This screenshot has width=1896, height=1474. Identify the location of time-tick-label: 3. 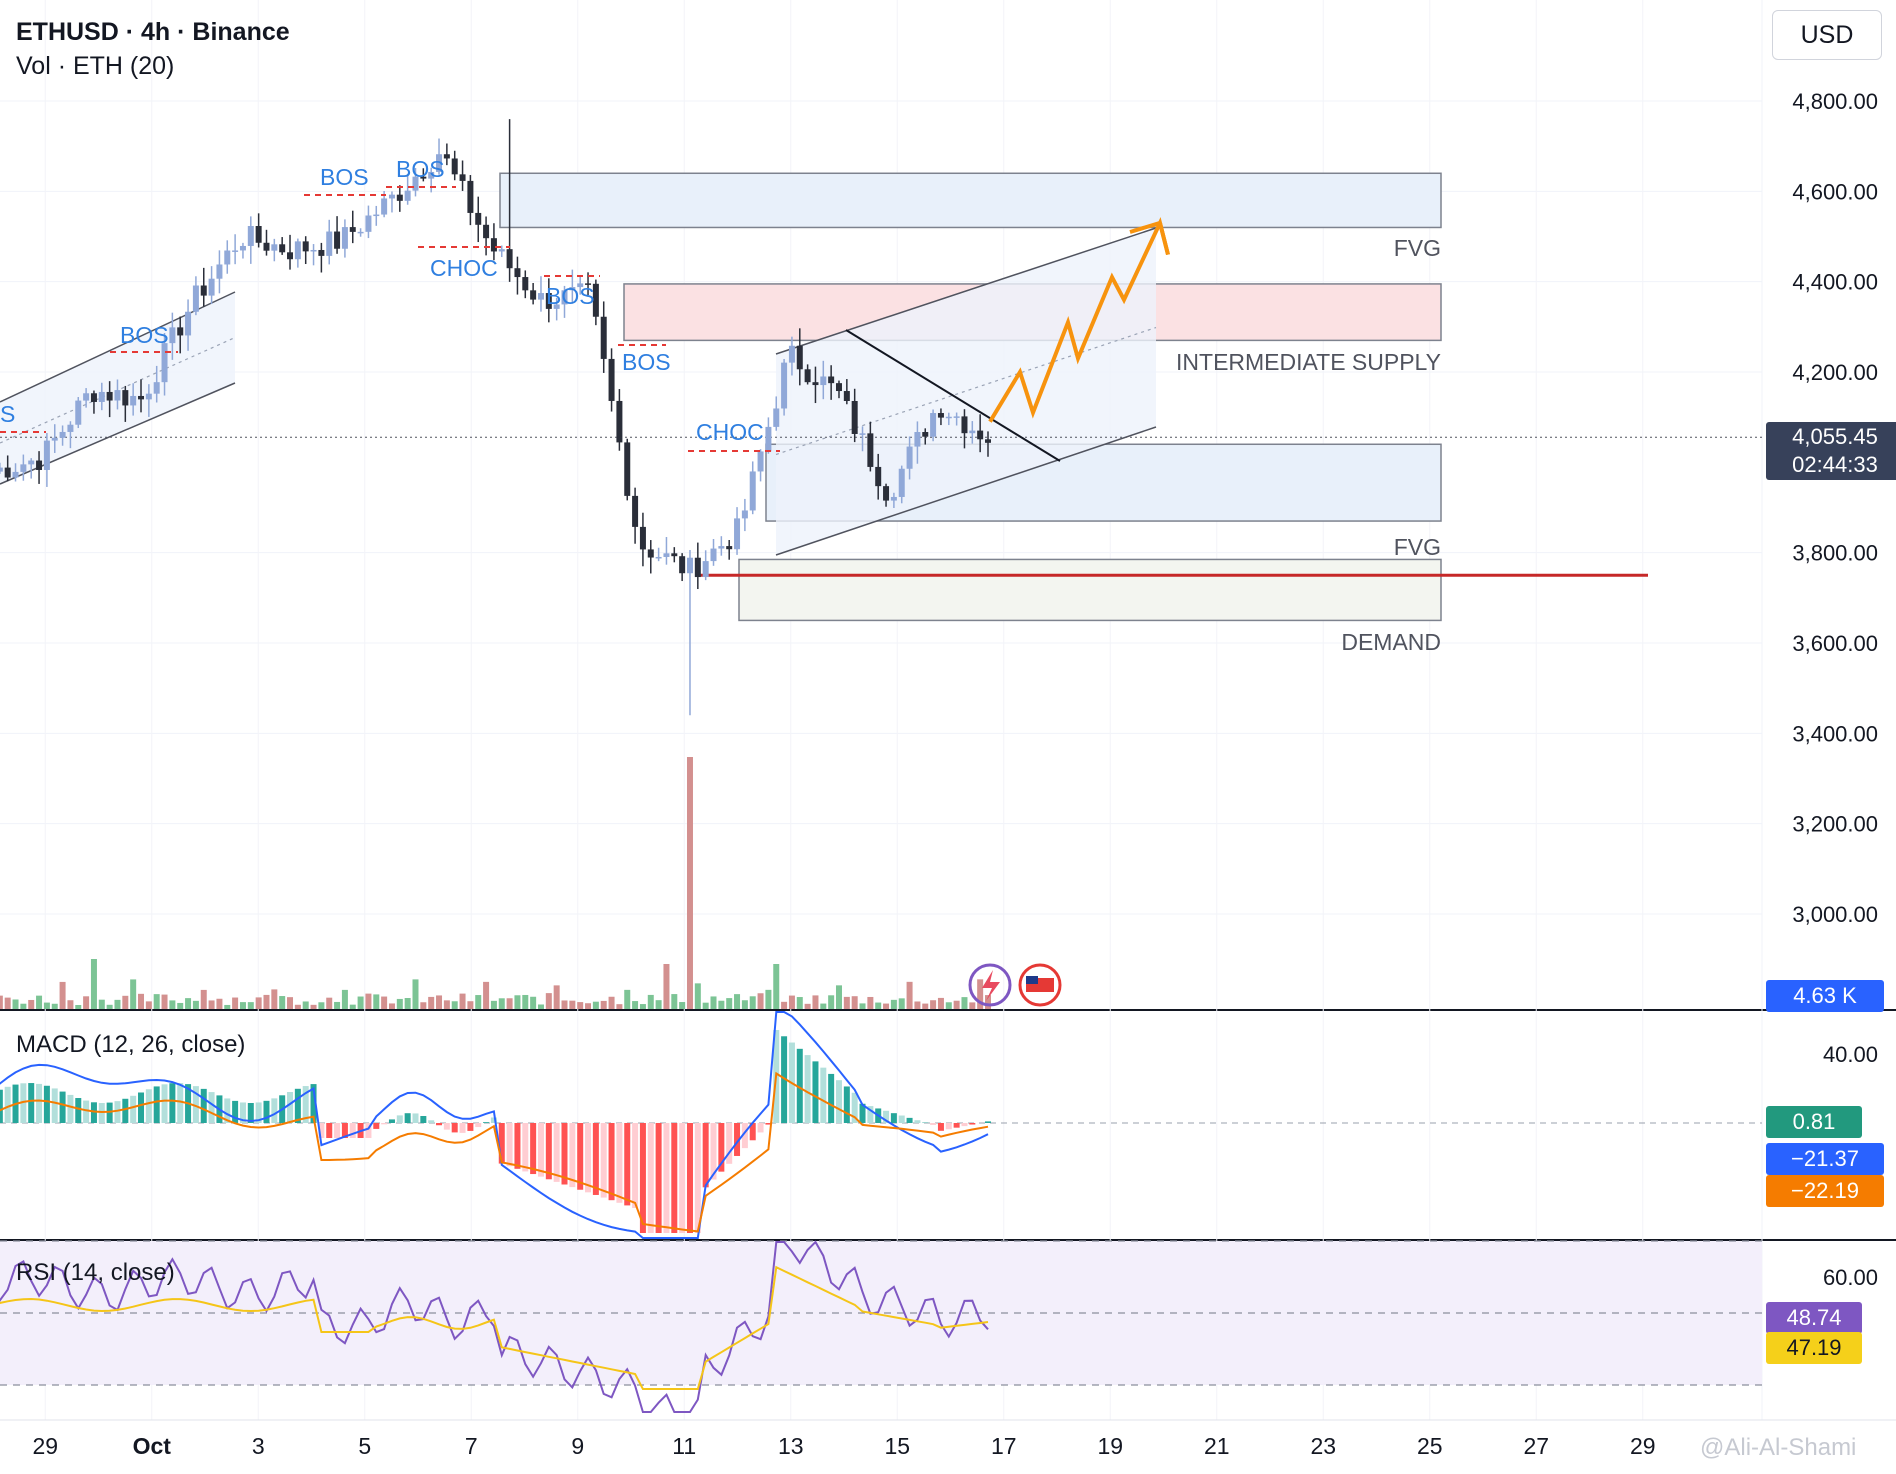
(258, 1446).